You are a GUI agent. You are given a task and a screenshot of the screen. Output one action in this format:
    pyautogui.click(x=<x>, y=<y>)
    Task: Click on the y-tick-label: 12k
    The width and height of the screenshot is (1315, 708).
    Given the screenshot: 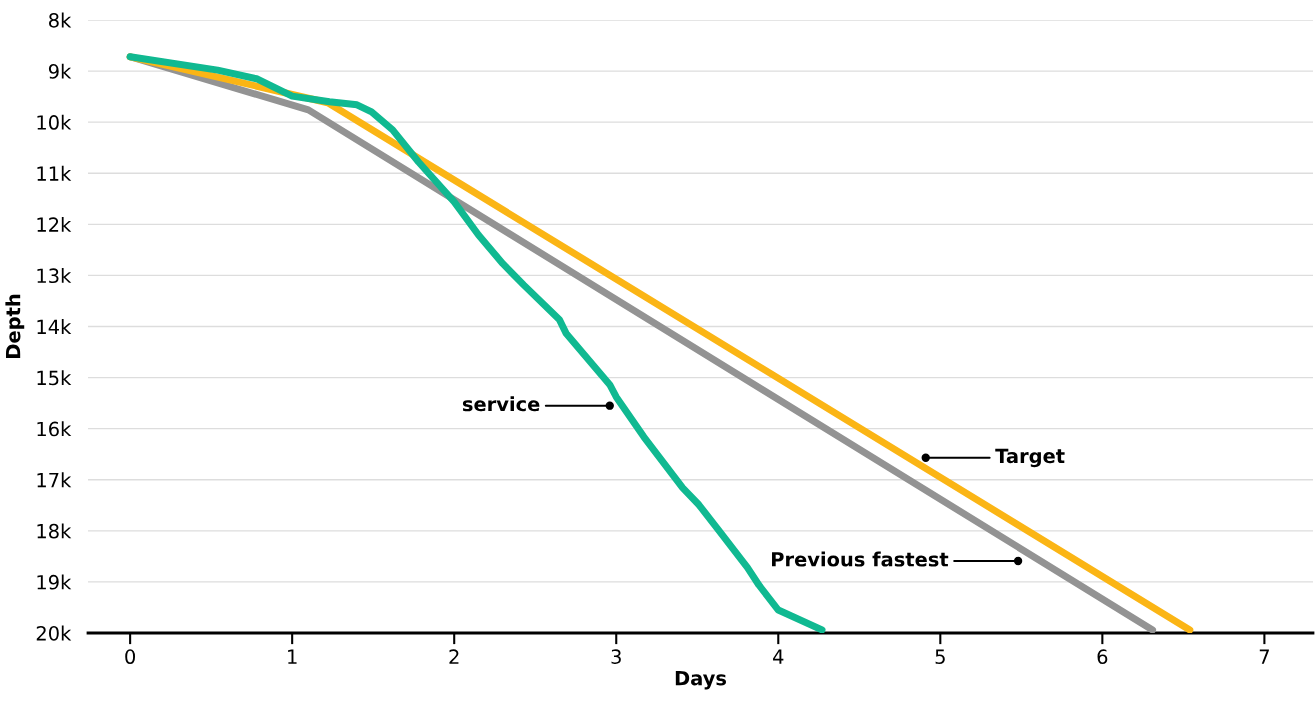 What is the action you would take?
    pyautogui.click(x=54, y=224)
    